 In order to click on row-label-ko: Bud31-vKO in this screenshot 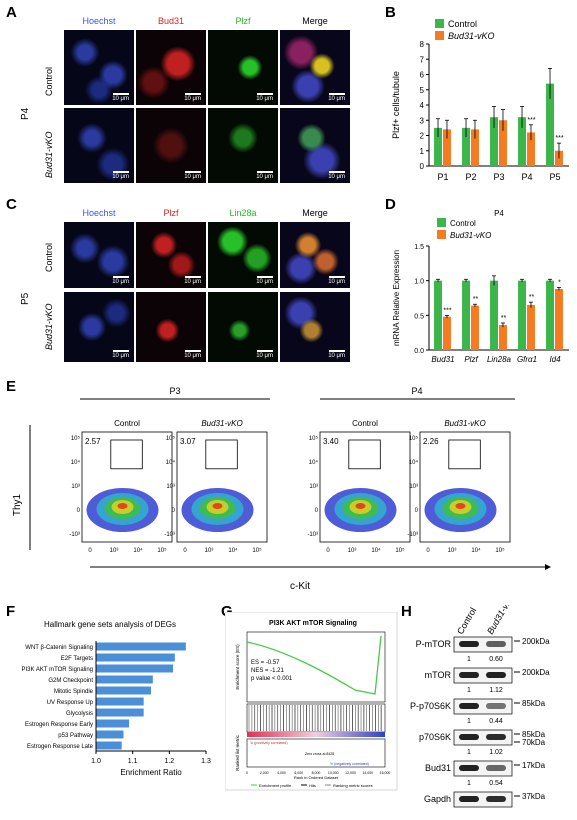, I will do `click(49, 326)`.